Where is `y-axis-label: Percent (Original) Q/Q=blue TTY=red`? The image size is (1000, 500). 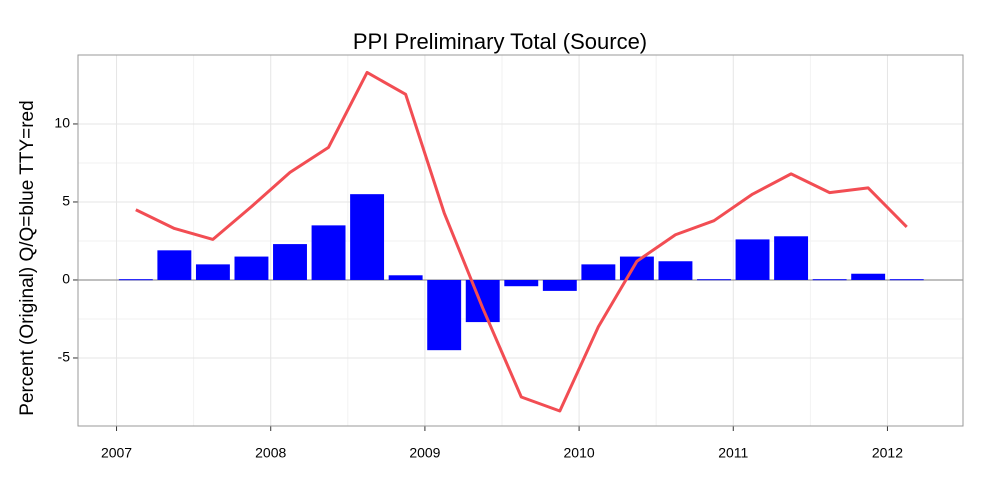
y-axis-label: Percent (Original) Q/Q=blue TTY=red is located at coordinates (27, 257).